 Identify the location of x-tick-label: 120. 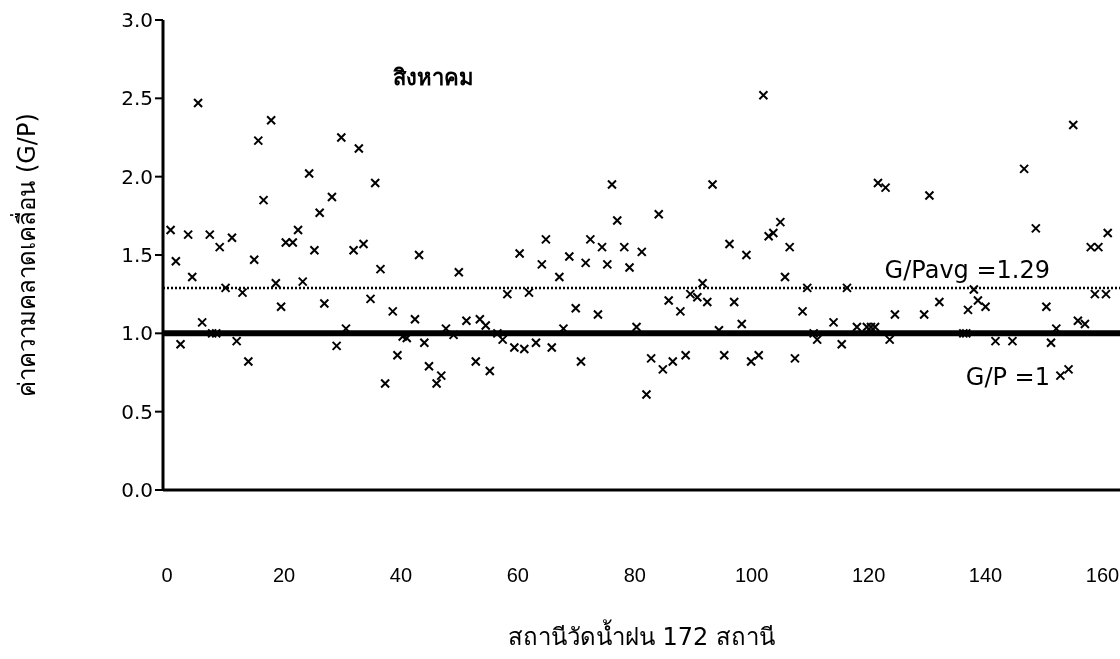
(868, 575).